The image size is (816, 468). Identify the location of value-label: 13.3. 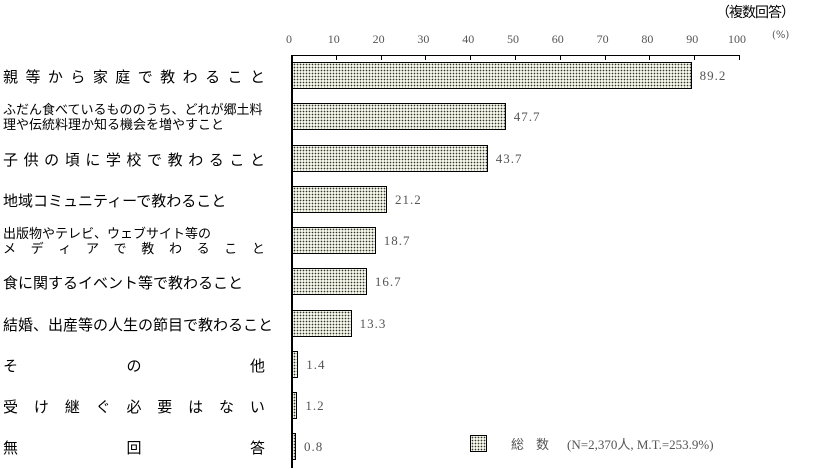
(373, 323).